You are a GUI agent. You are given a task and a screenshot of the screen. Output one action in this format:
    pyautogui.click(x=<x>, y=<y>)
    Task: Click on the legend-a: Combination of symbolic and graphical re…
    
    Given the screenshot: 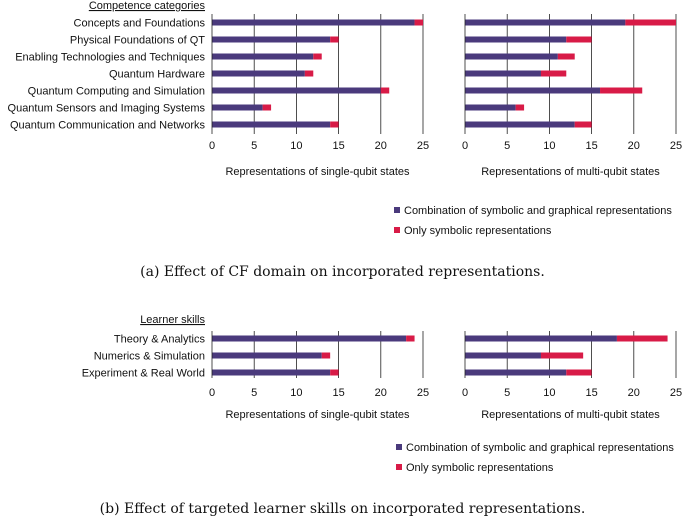 What is the action you would take?
    pyautogui.click(x=533, y=221)
    